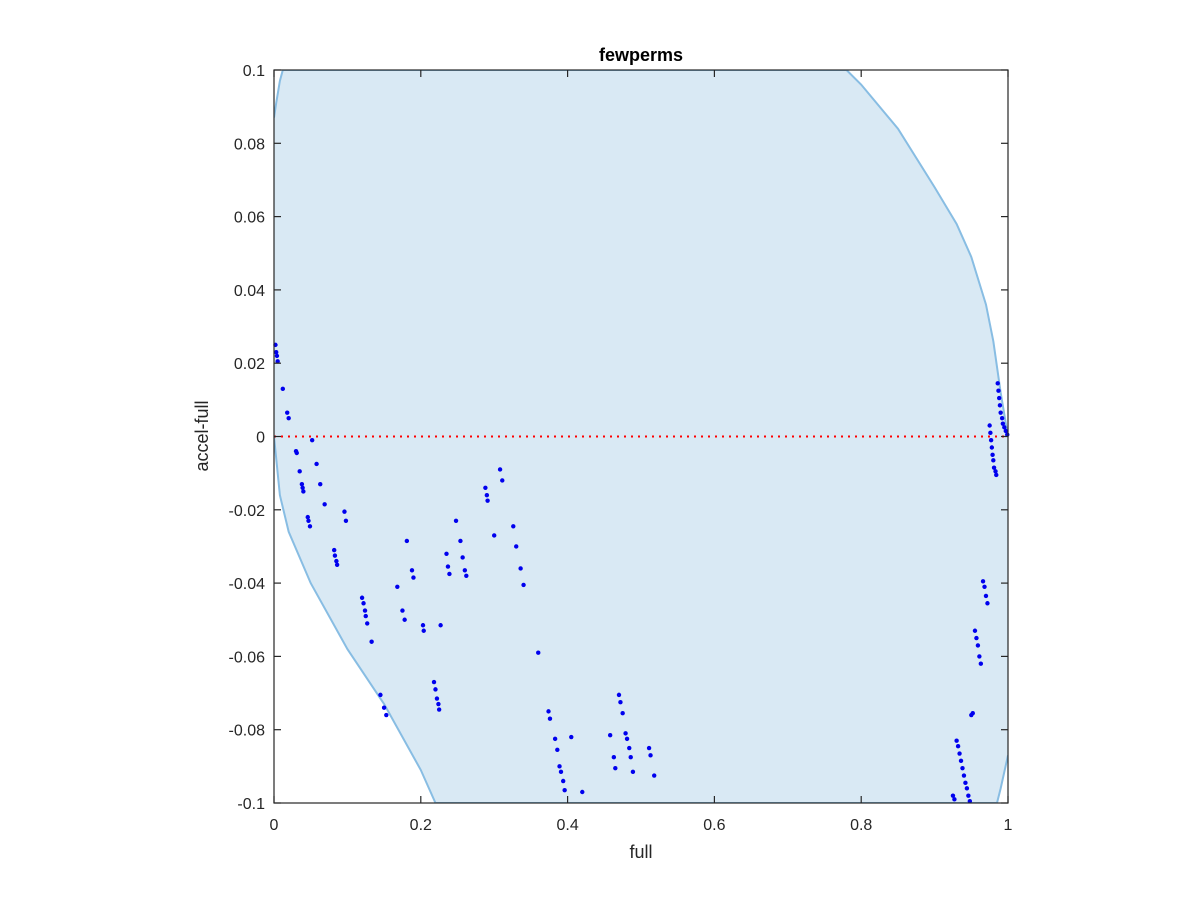  I want to click on x-tick-label: 0.6, so click(714, 825).